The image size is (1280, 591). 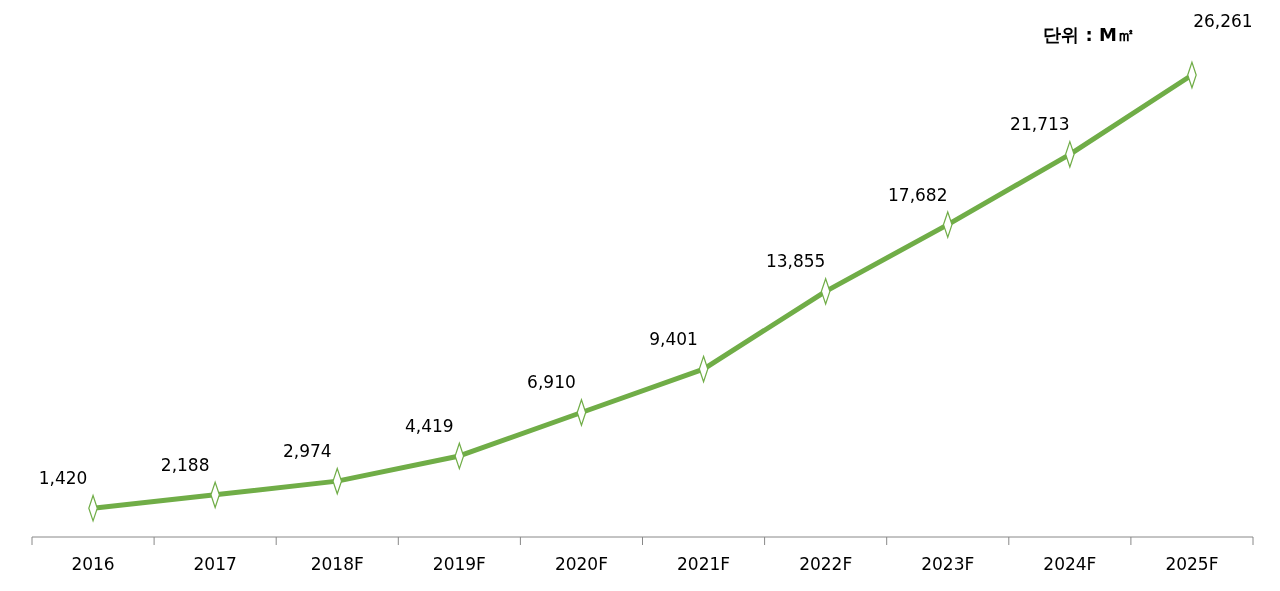 I want to click on x-tick-label: 2016, so click(x=93, y=564).